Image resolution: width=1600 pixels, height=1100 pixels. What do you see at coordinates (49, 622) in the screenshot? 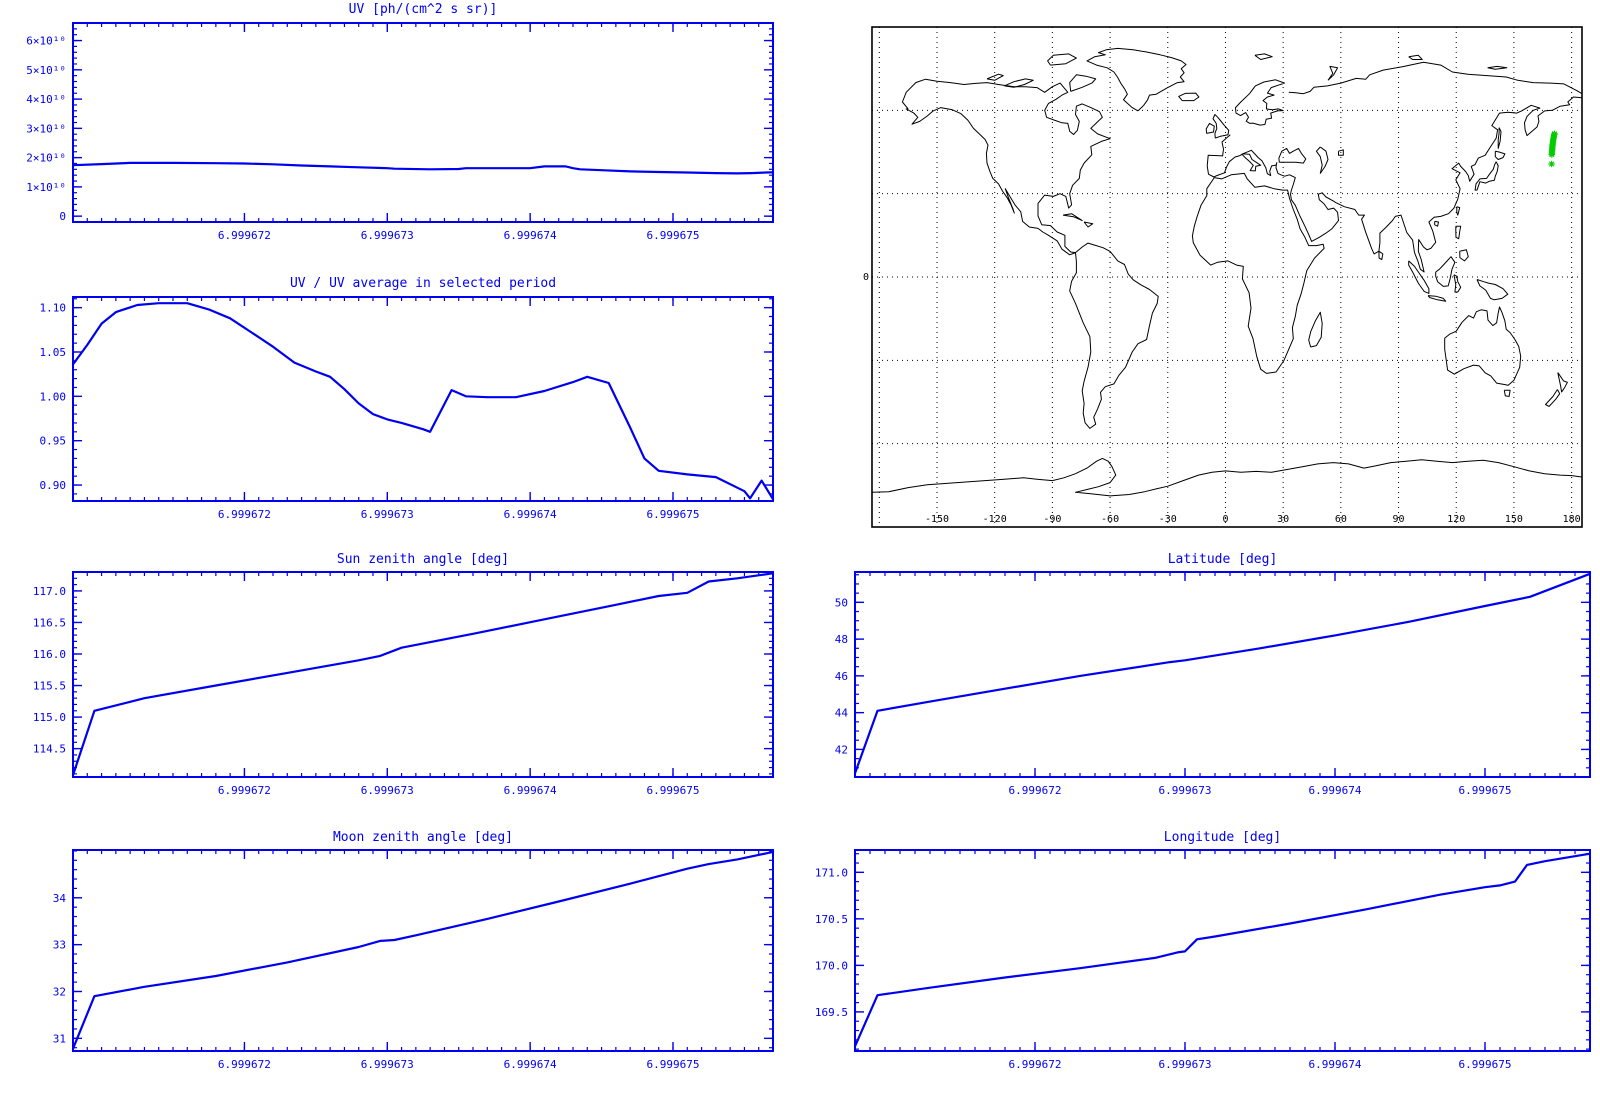
I see `y-tick-label: 116.5` at bounding box center [49, 622].